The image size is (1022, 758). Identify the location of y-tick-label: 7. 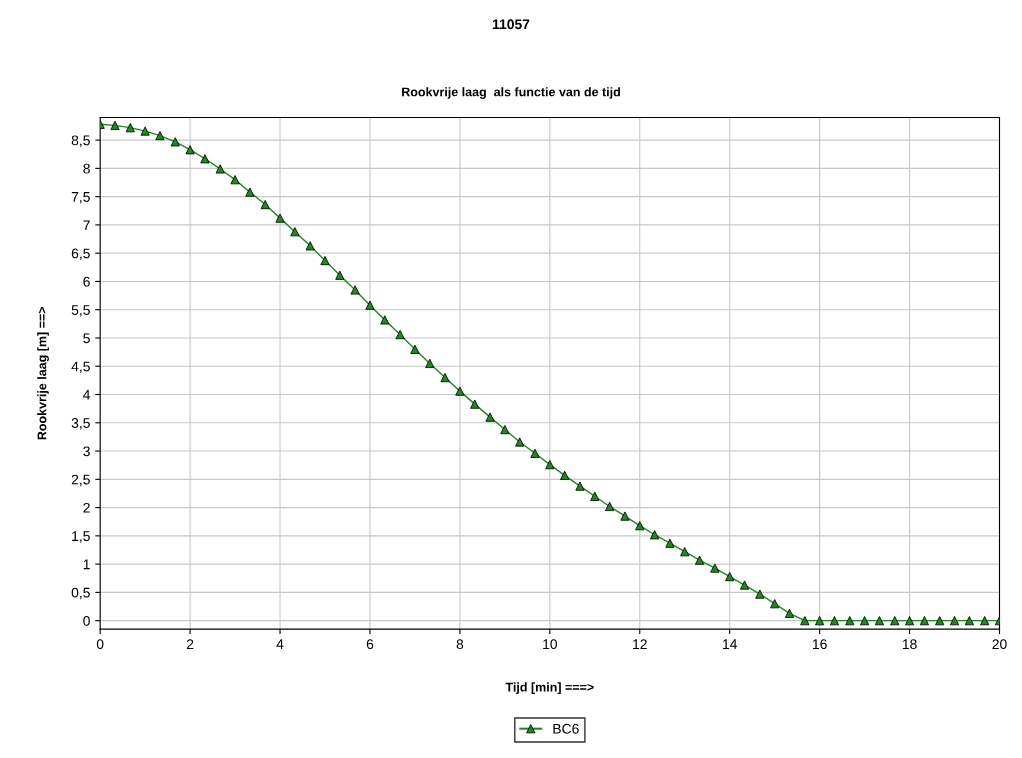
(86, 225).